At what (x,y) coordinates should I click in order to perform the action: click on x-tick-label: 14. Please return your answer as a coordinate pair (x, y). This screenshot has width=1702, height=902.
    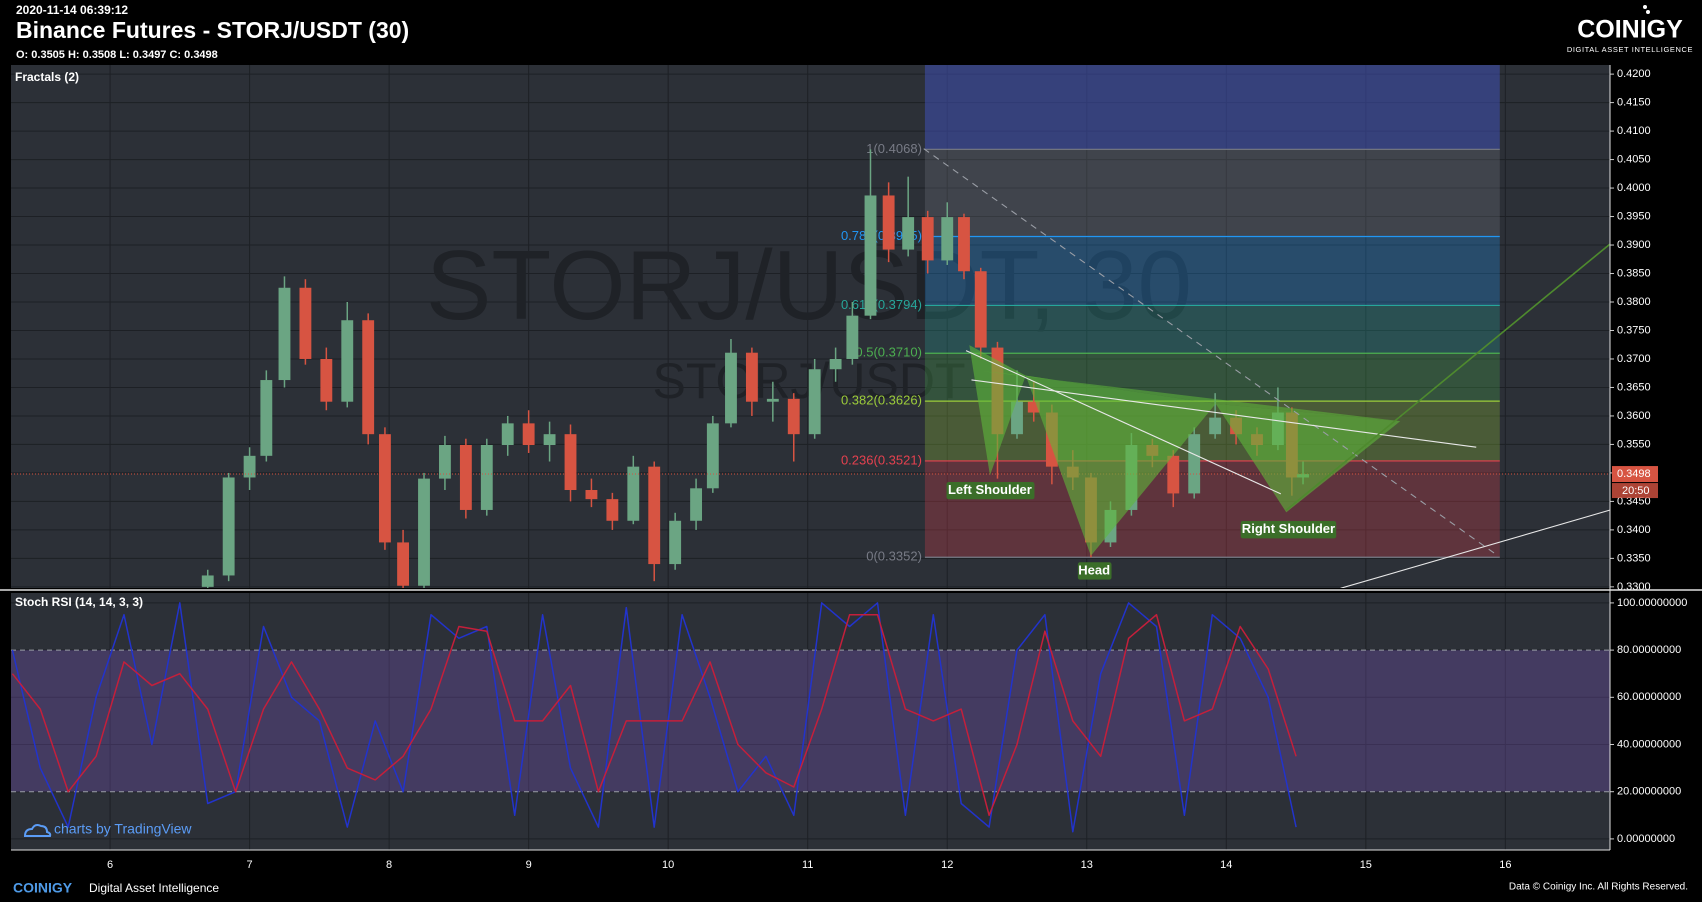
    Looking at the image, I should click on (1226, 865).